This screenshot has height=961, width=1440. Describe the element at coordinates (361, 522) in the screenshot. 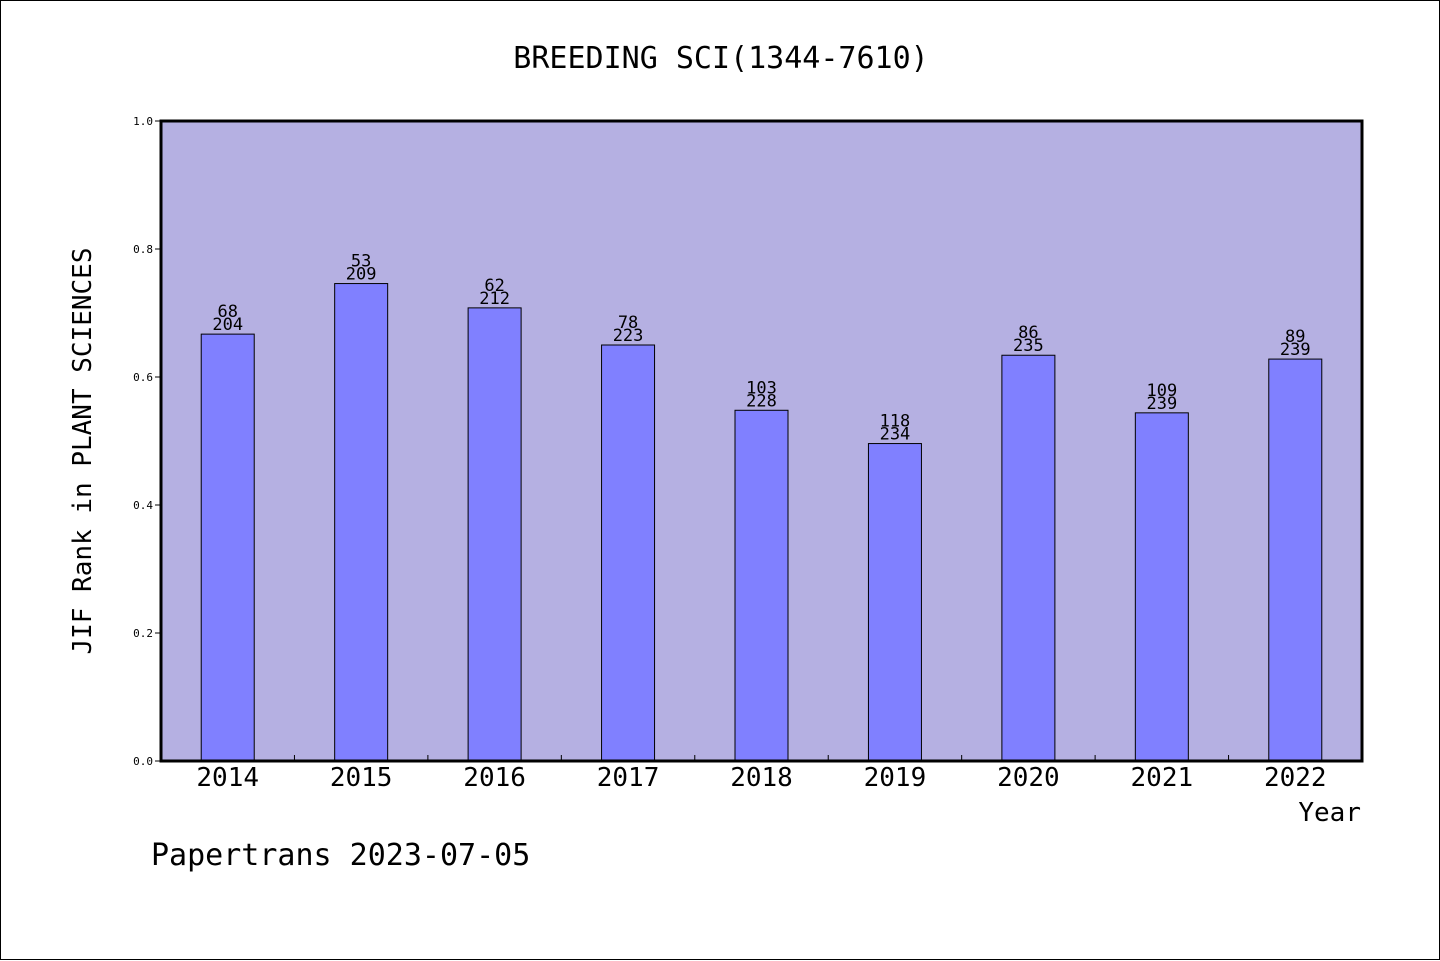

I see `bar-2015` at that location.